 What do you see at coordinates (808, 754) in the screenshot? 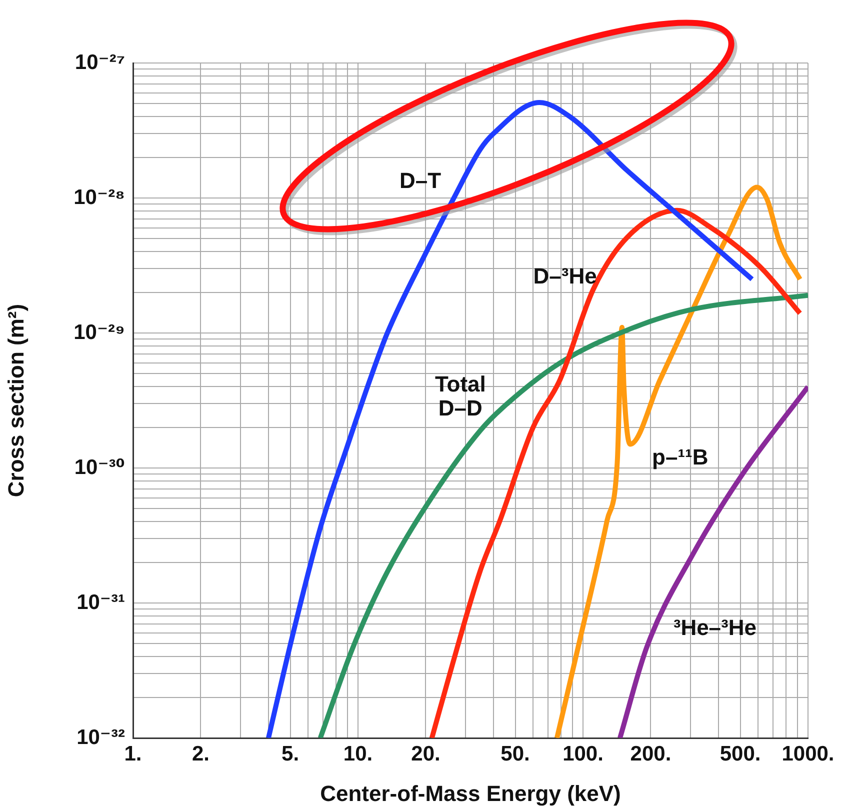
I see `x-tick-label: 1000.` at bounding box center [808, 754].